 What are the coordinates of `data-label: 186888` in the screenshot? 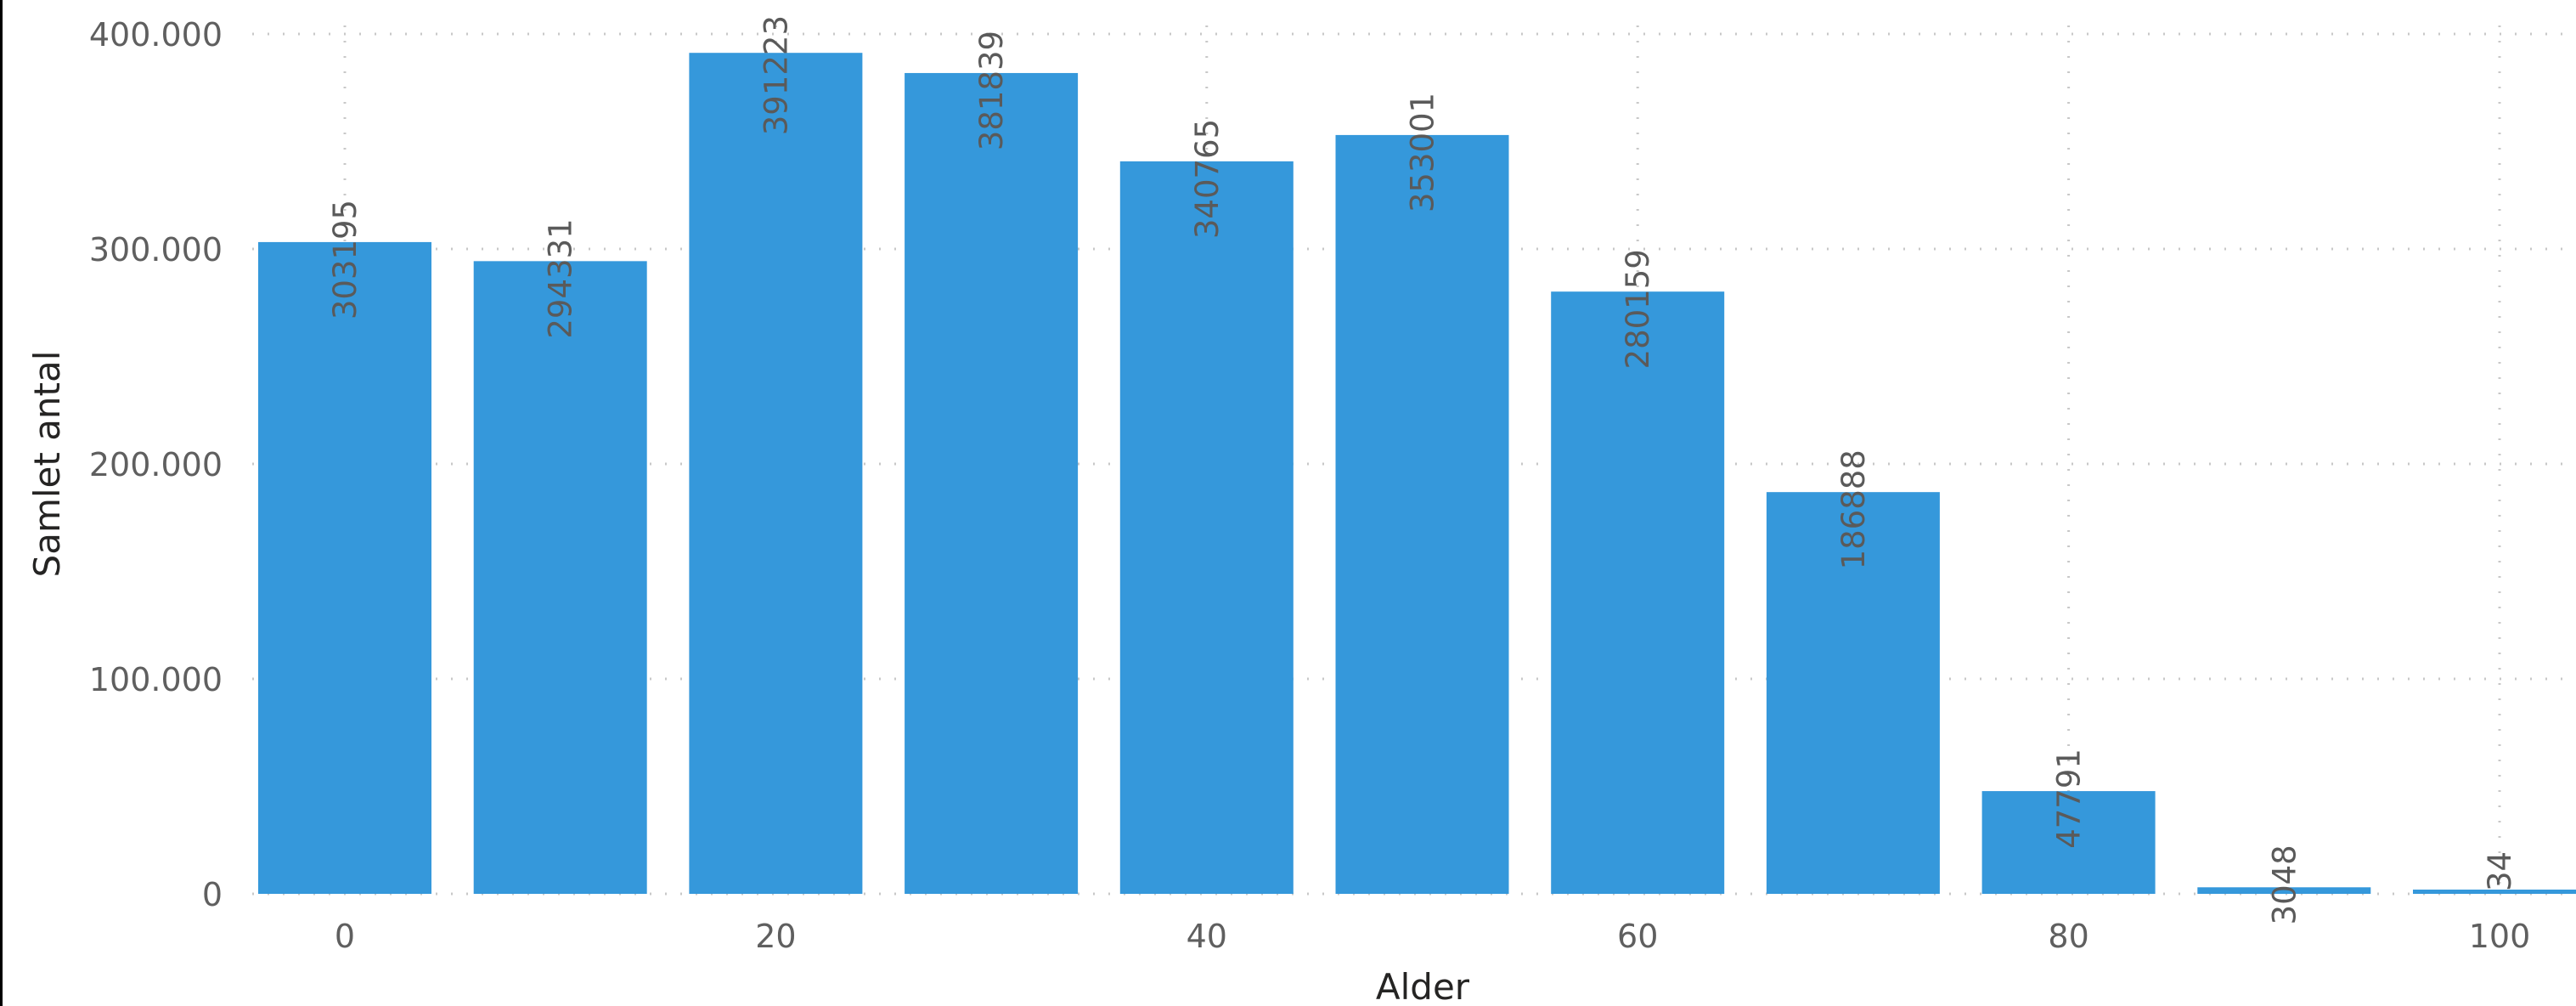 It's located at (1853, 509).